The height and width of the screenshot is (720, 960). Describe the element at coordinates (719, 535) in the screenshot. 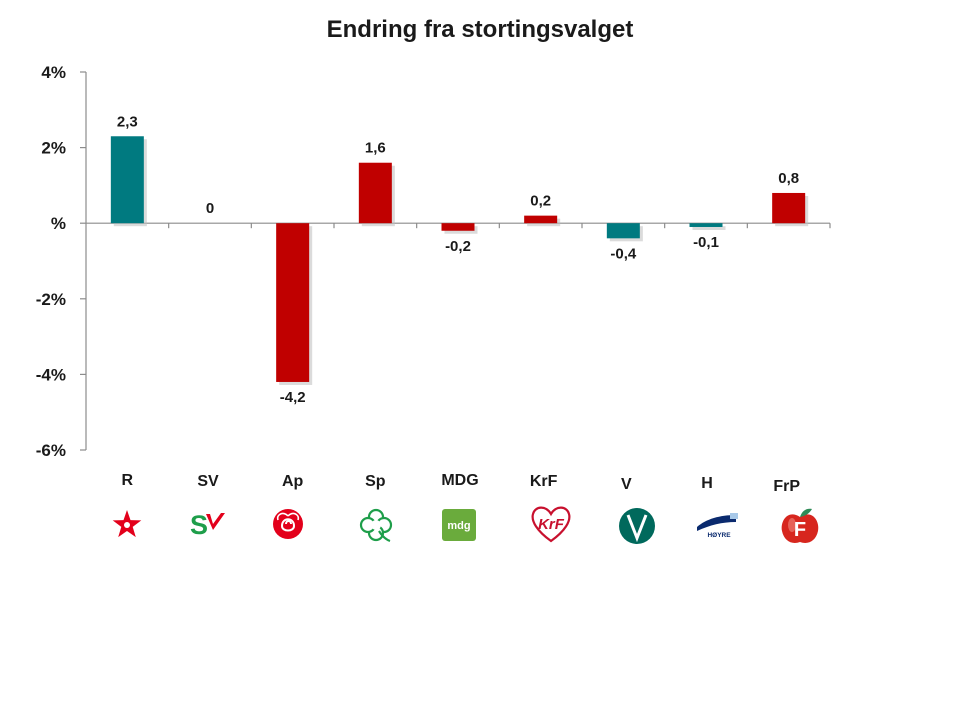

I see `hoyre-logo-text: HØYRE` at that location.